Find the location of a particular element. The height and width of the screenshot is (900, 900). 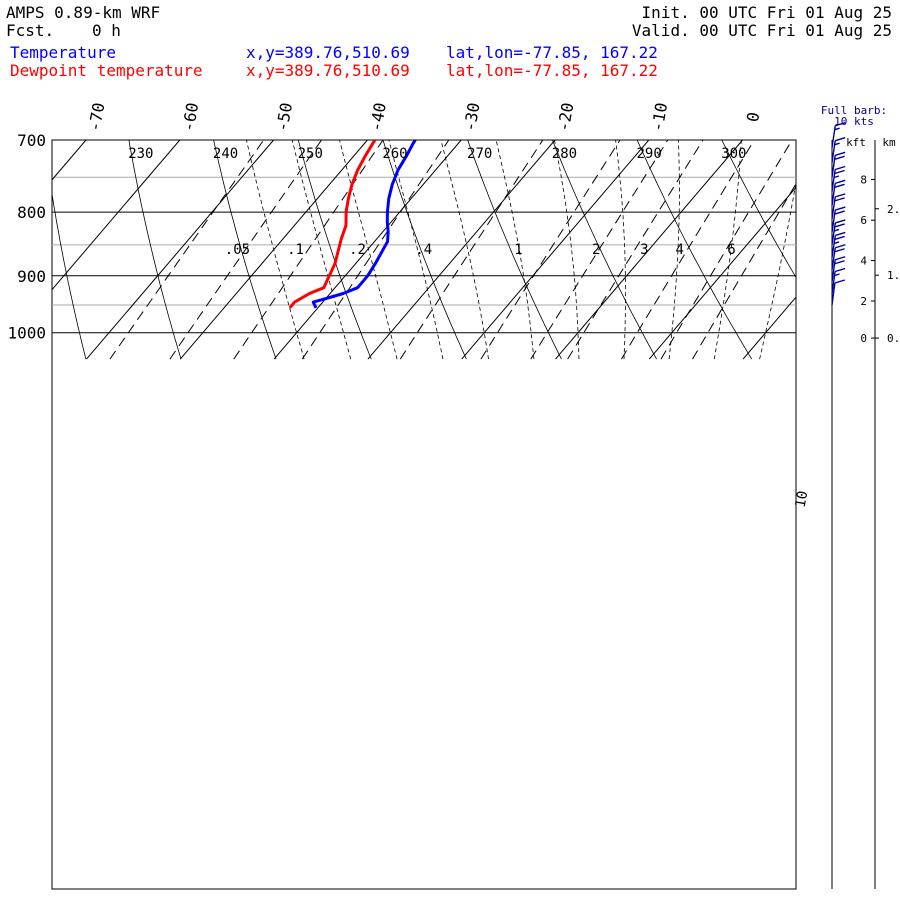

pressure-label: 900 is located at coordinates (31, 276).